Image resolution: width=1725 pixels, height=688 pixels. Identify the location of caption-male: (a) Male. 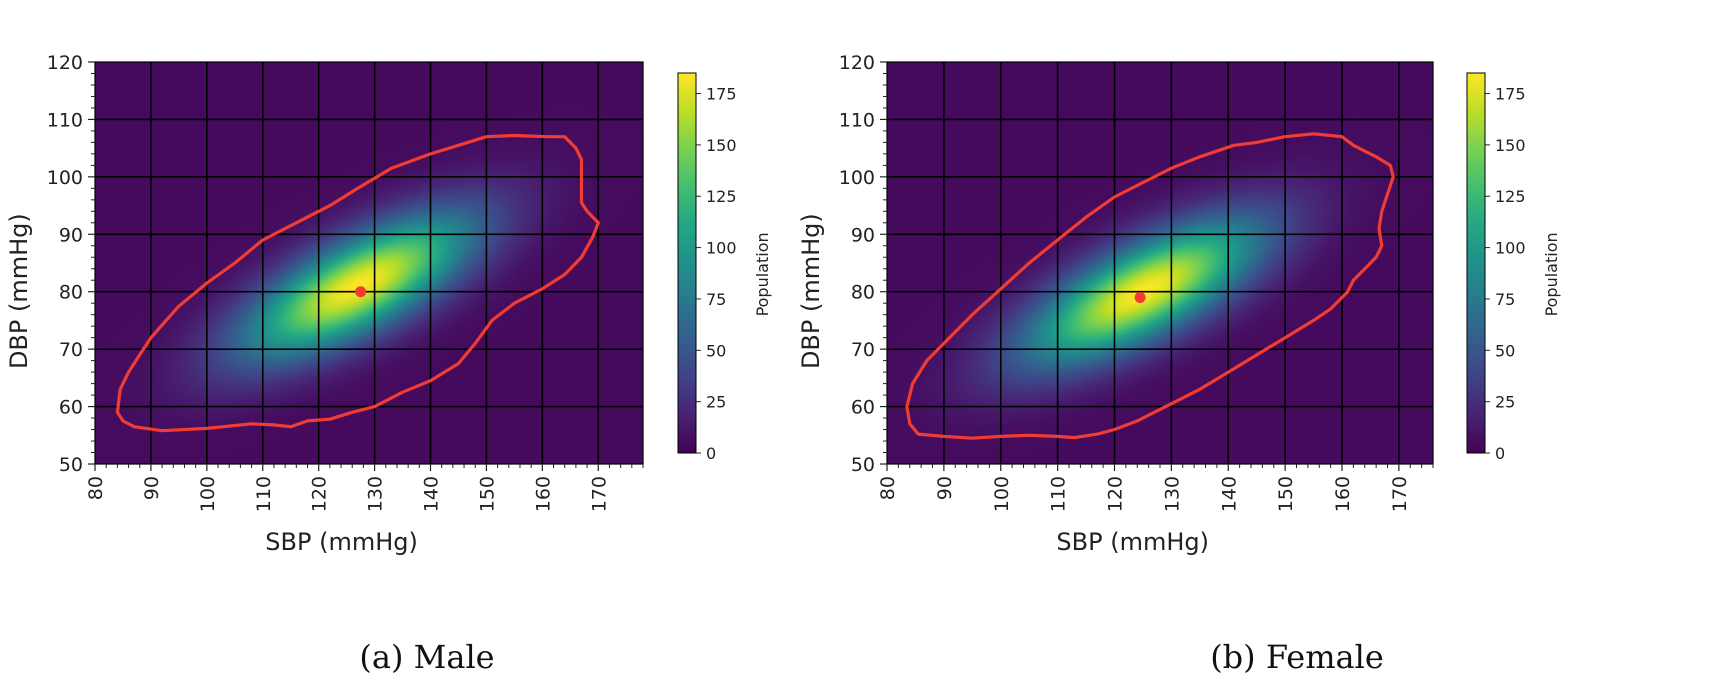
(427, 657).